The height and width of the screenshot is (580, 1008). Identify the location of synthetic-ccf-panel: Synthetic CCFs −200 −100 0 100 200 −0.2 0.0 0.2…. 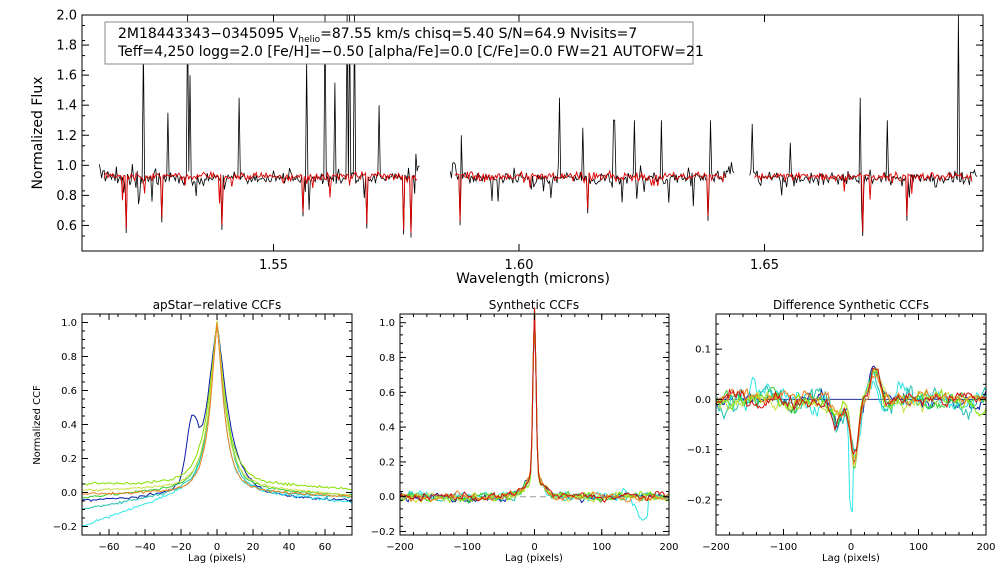
(525, 431).